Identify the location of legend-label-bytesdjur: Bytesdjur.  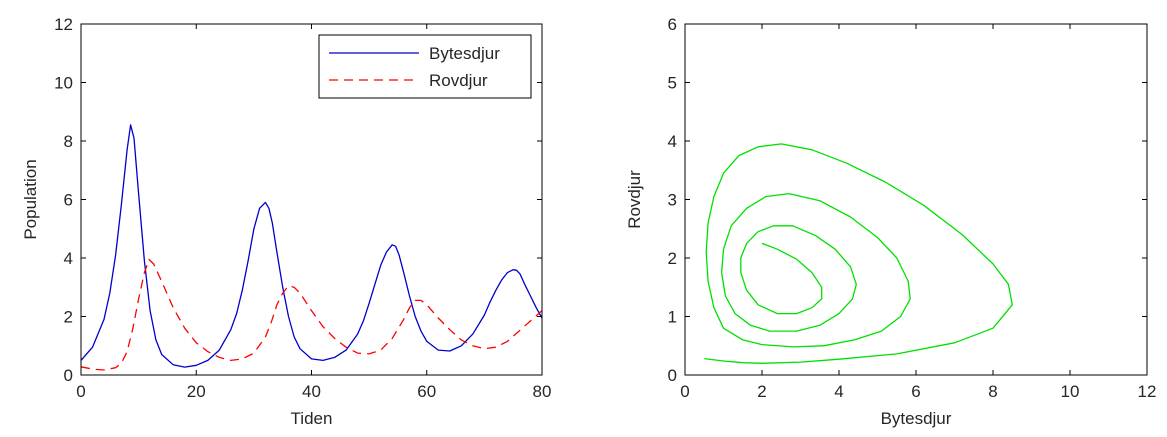
(464, 53).